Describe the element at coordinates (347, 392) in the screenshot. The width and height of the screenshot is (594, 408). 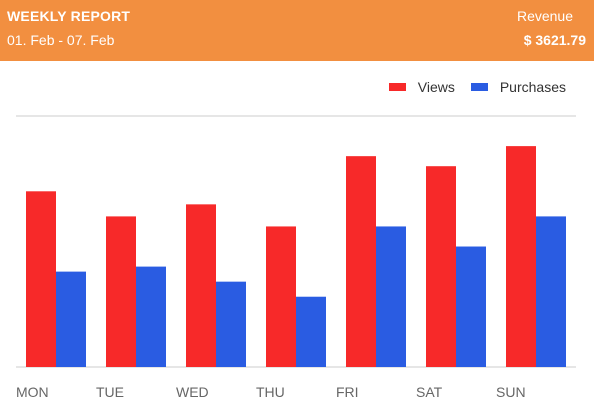
I see `x-tick-label-fri: FRI` at that location.